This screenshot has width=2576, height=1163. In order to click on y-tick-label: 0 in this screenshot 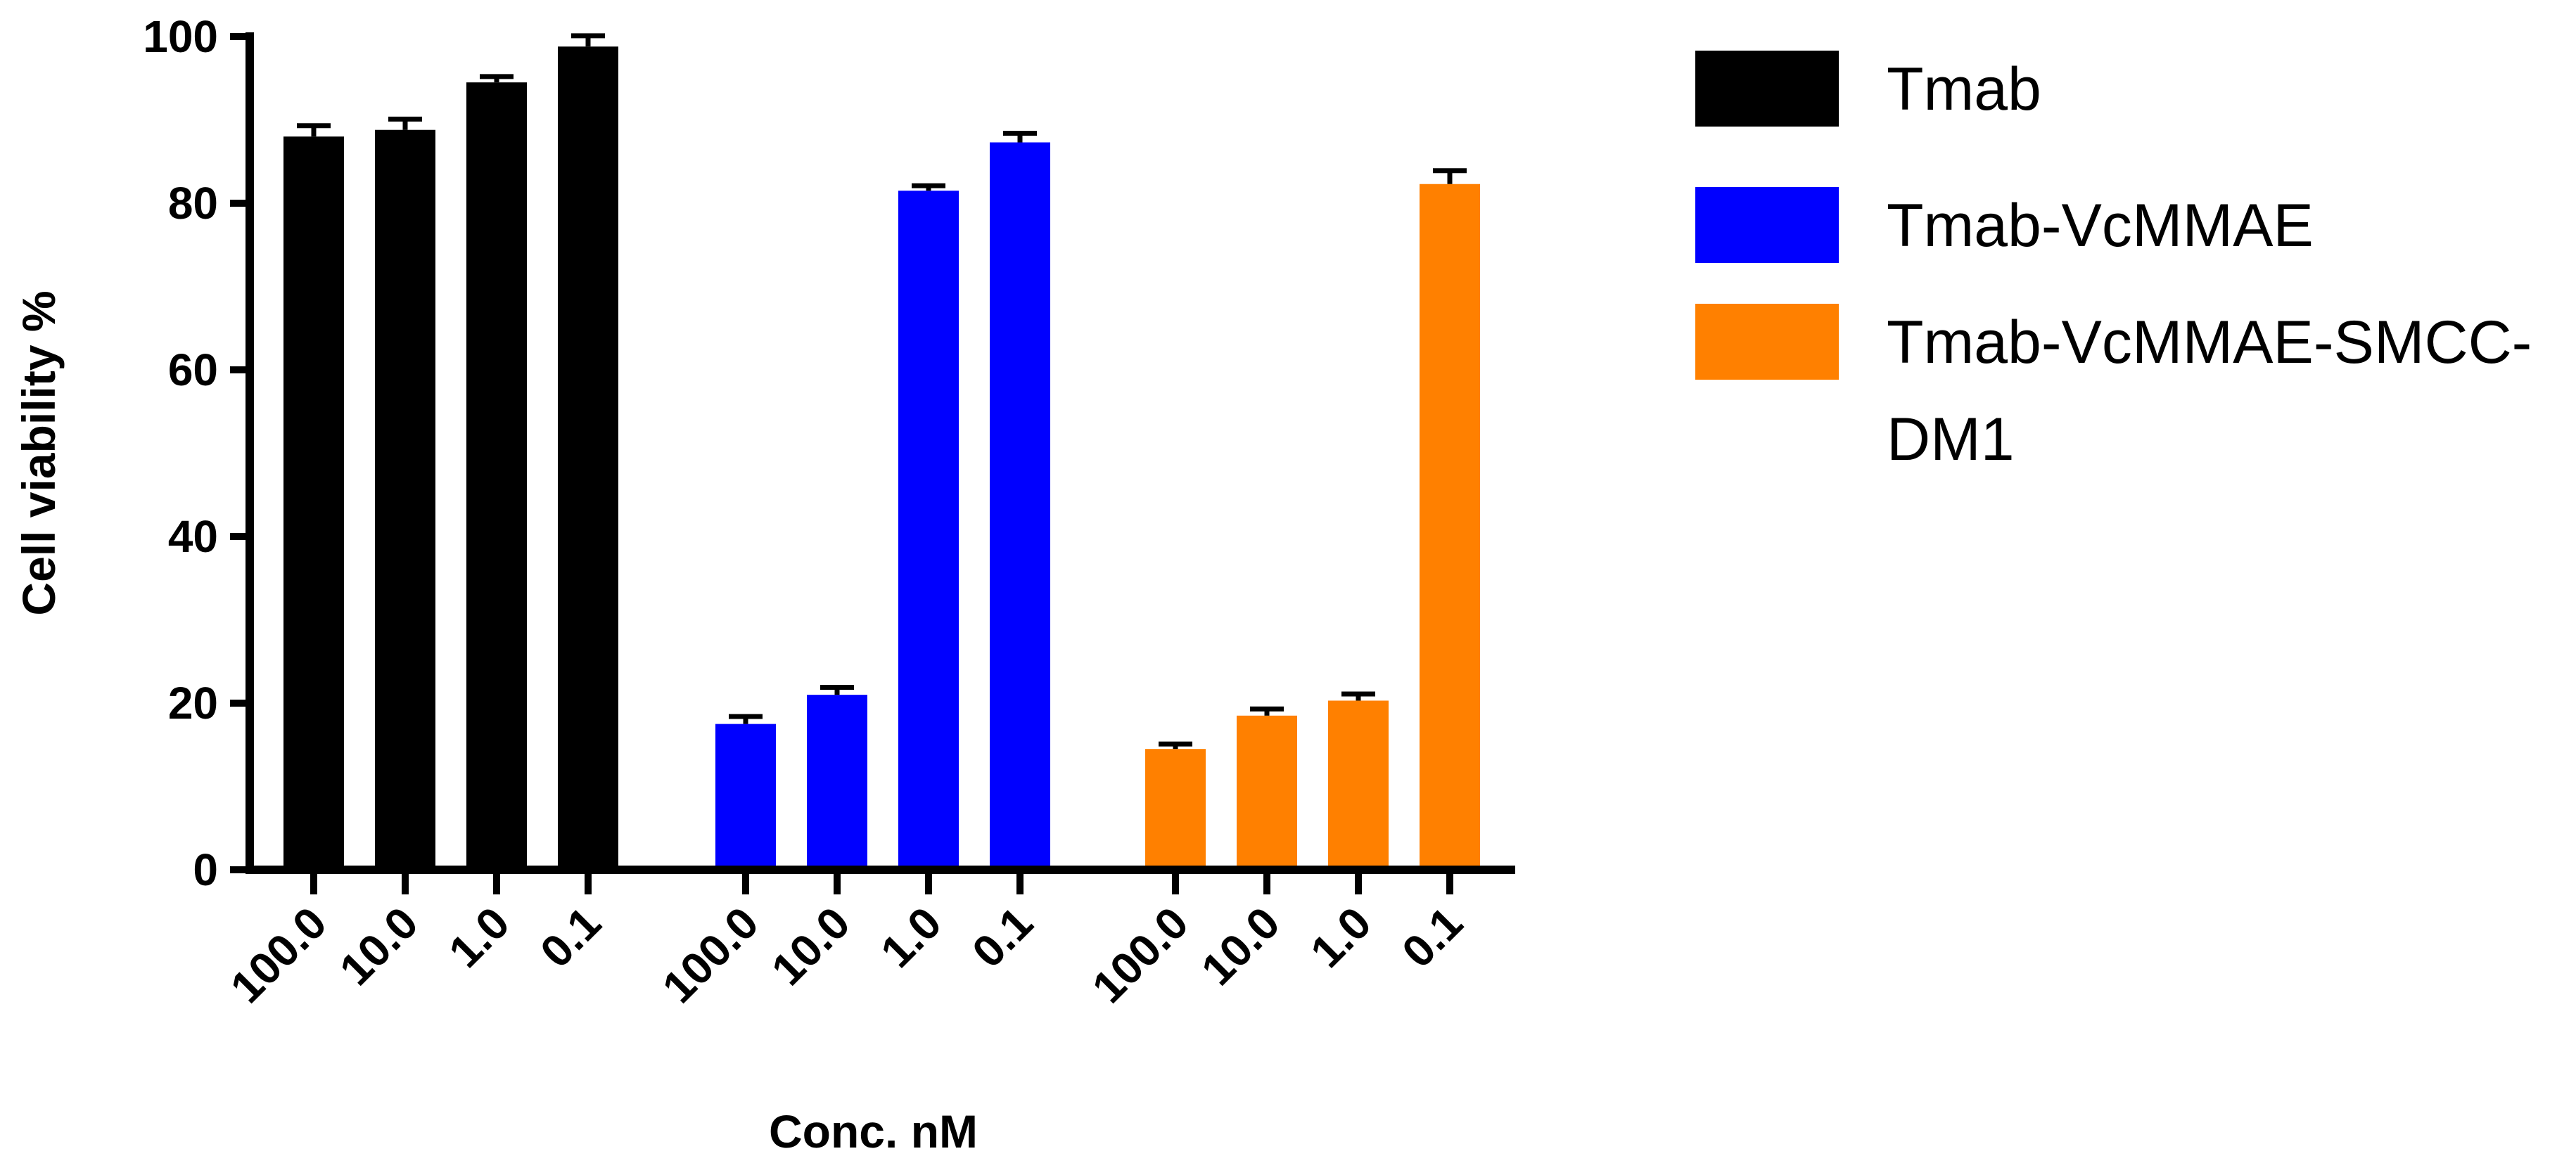, I will do `click(205, 869)`.